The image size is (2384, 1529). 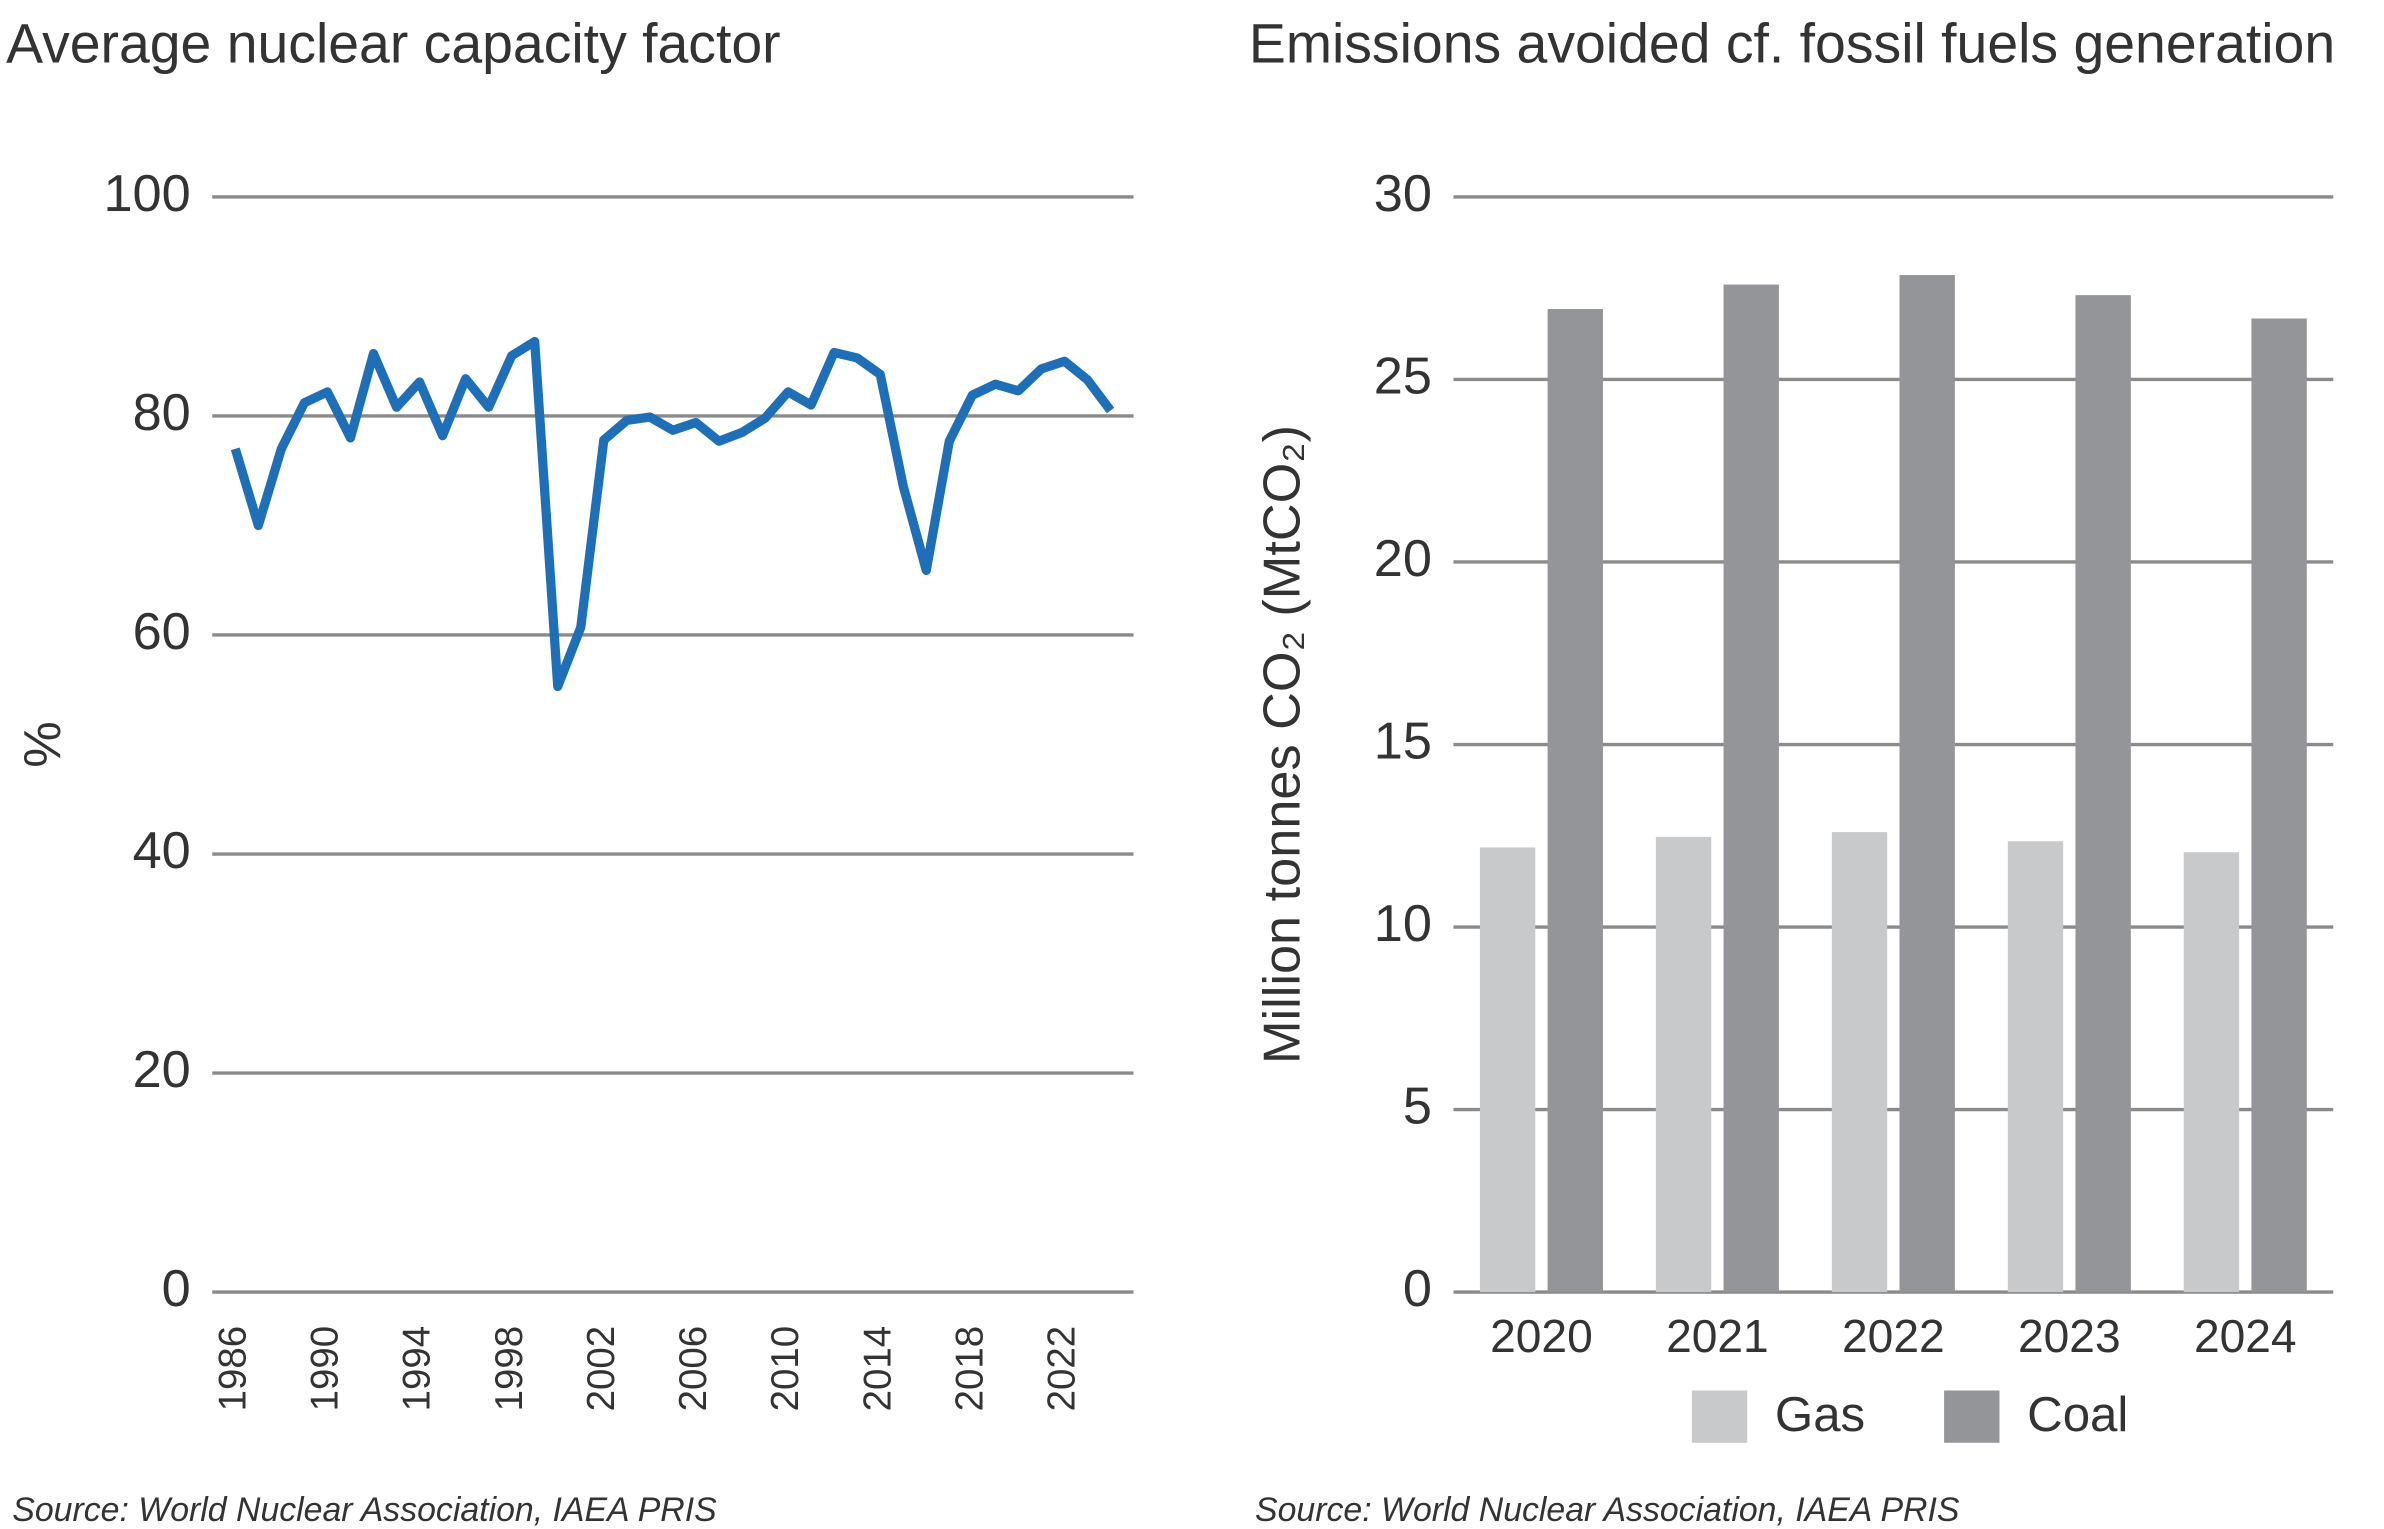 What do you see at coordinates (146, 194) in the screenshot?
I see `y-tick-label: 100` at bounding box center [146, 194].